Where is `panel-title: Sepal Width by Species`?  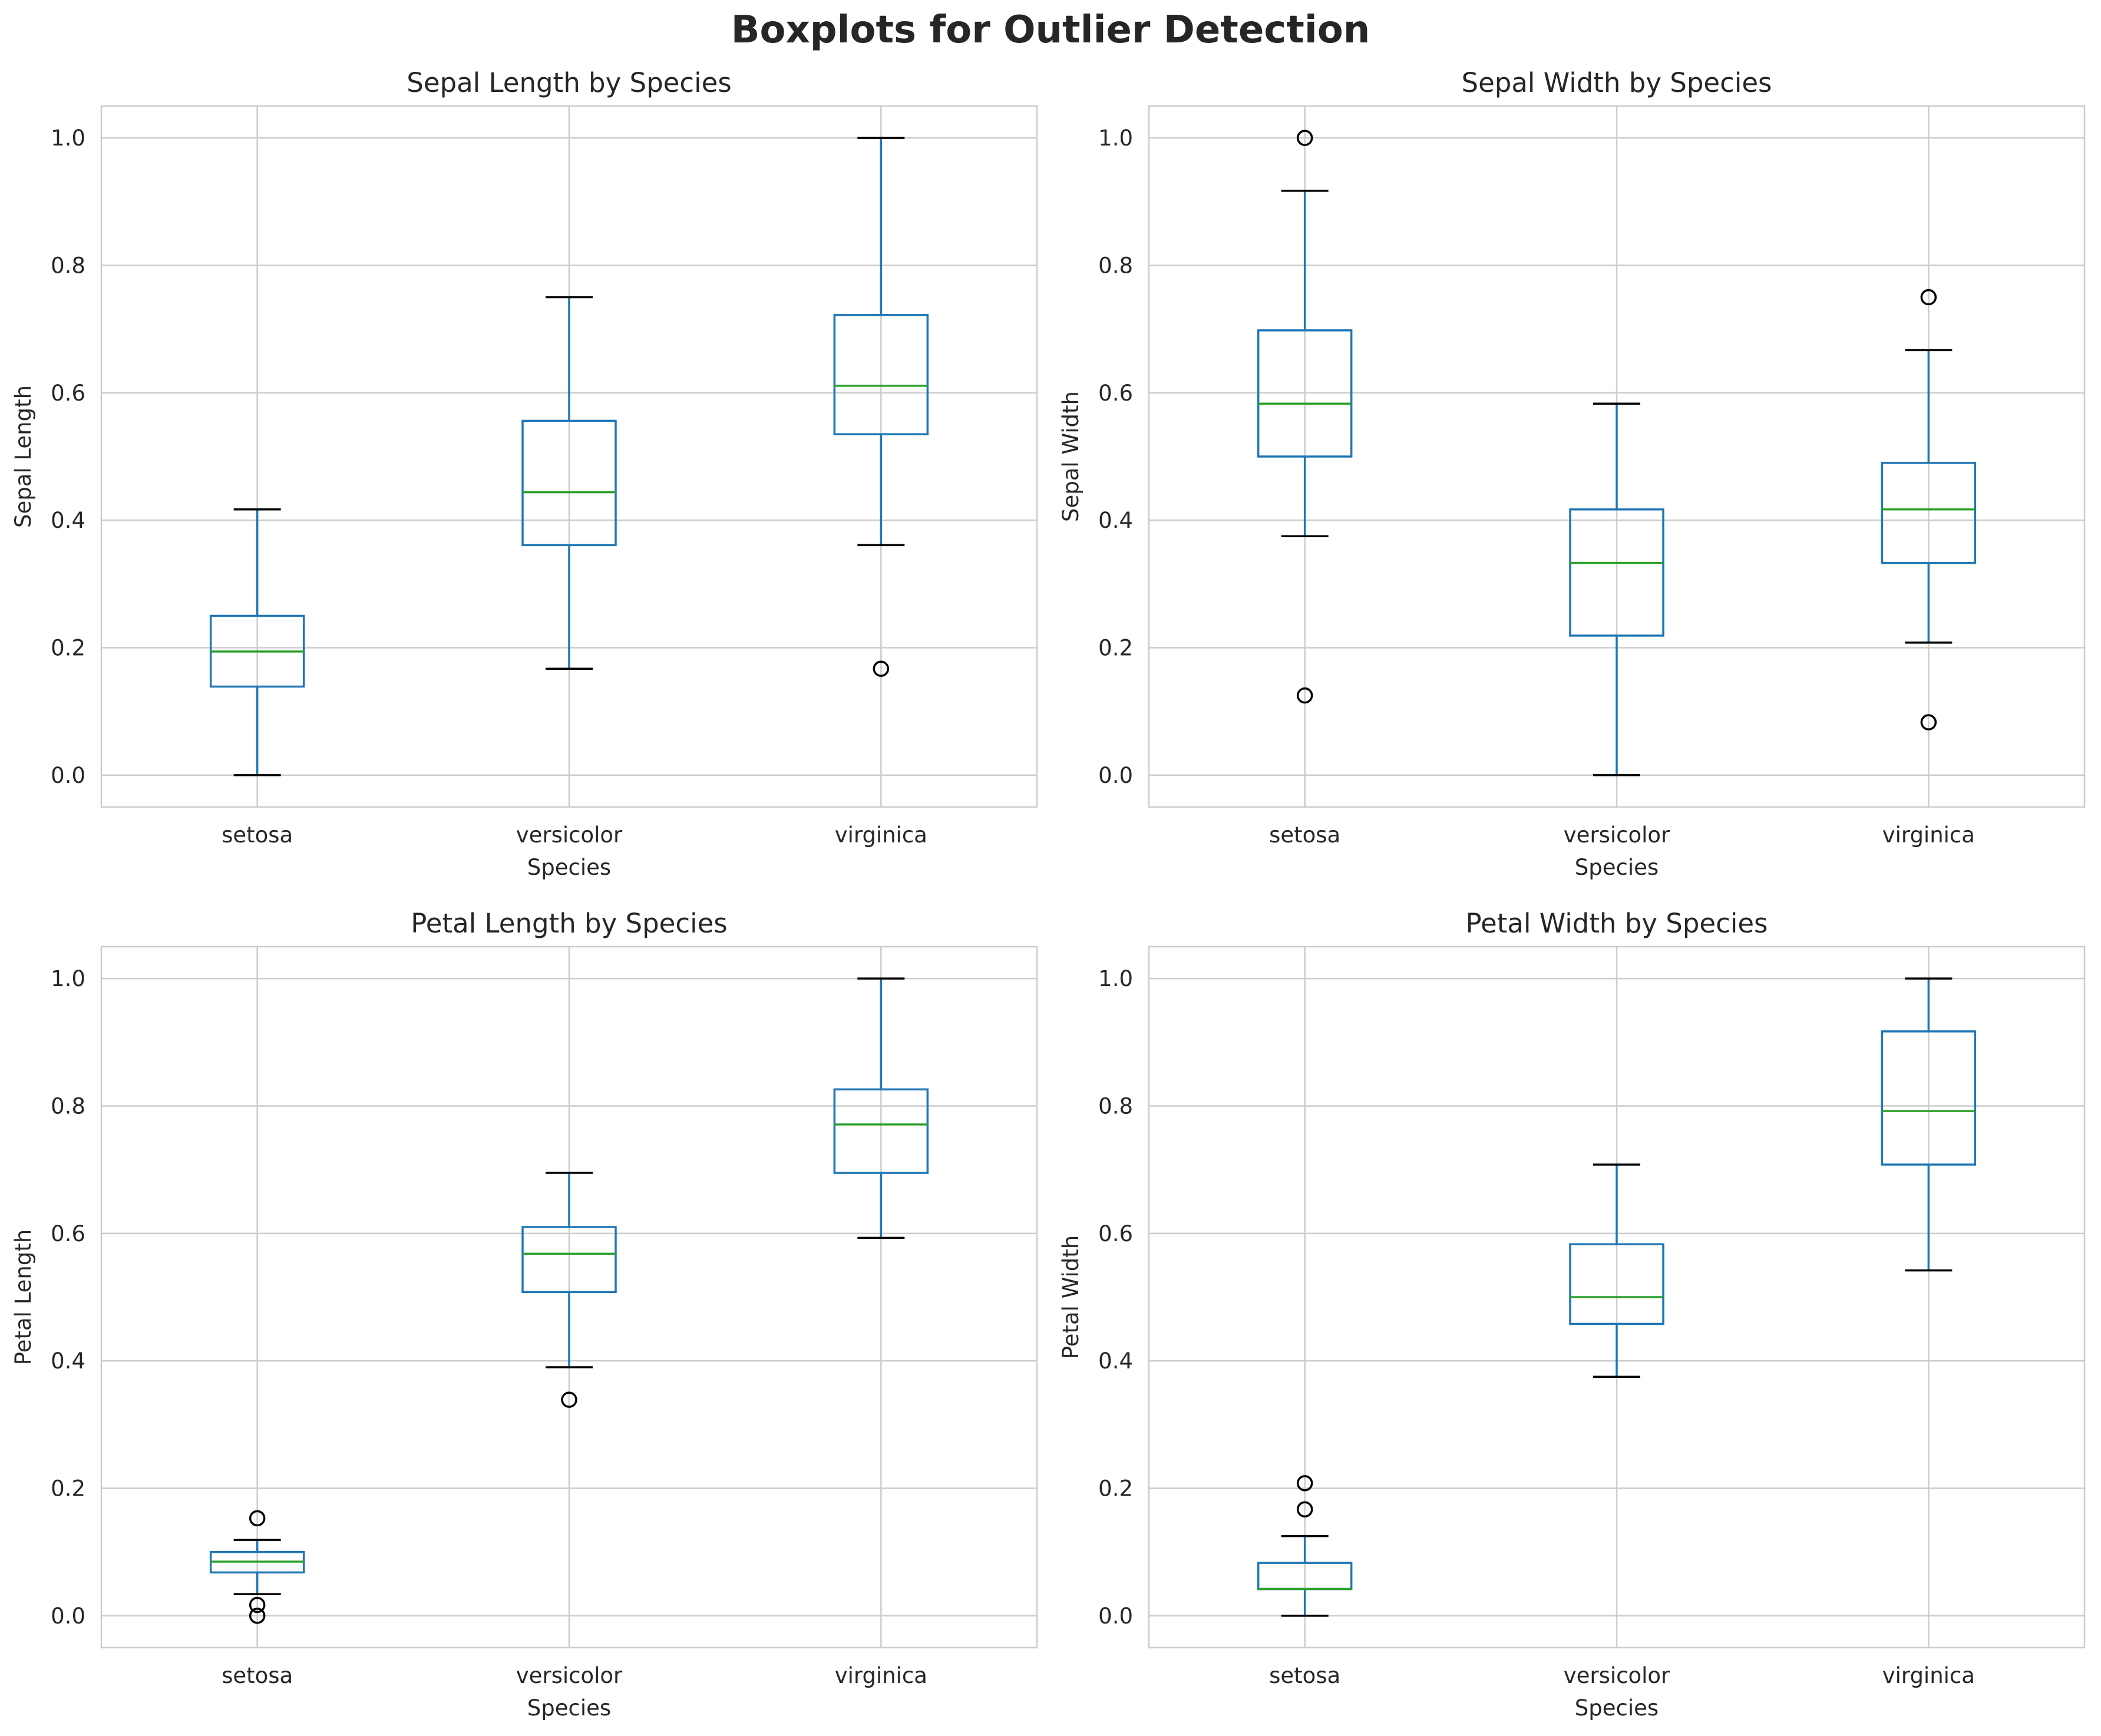 panel-title: Sepal Width by Species is located at coordinates (1617, 82).